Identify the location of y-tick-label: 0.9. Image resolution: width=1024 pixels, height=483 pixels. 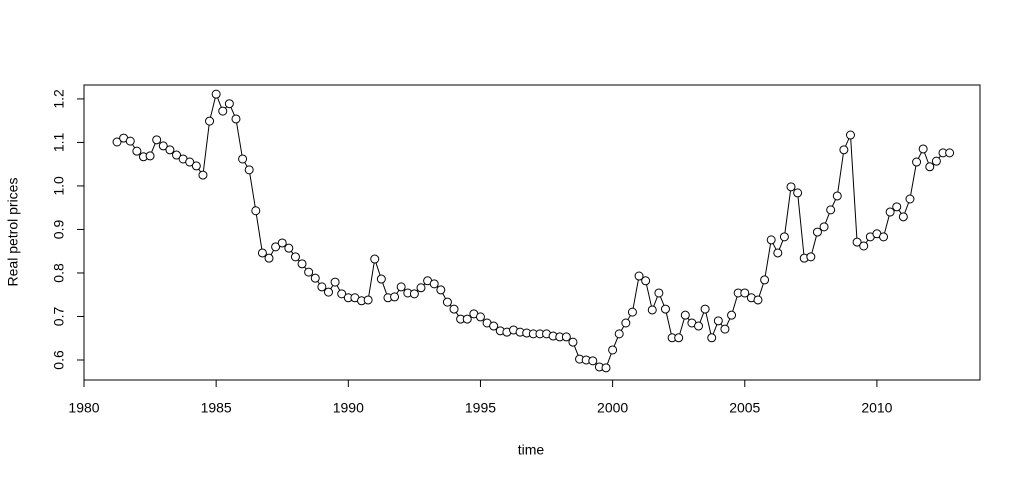
(59, 230).